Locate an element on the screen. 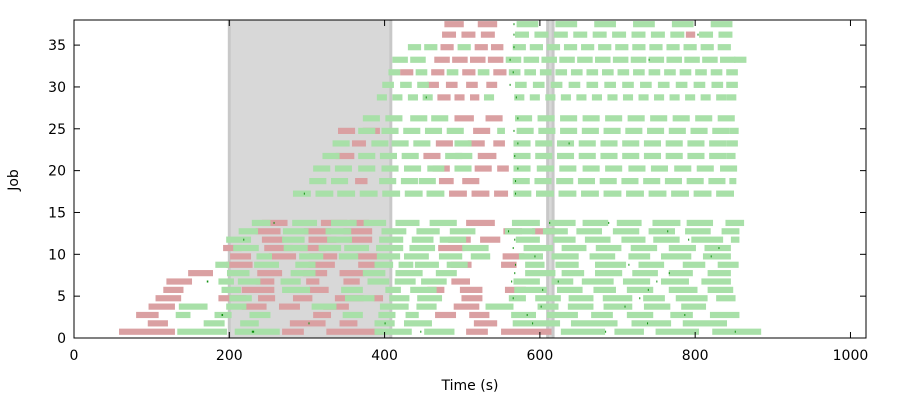  y-tick-label-7: 35 is located at coordinates (57, 46).